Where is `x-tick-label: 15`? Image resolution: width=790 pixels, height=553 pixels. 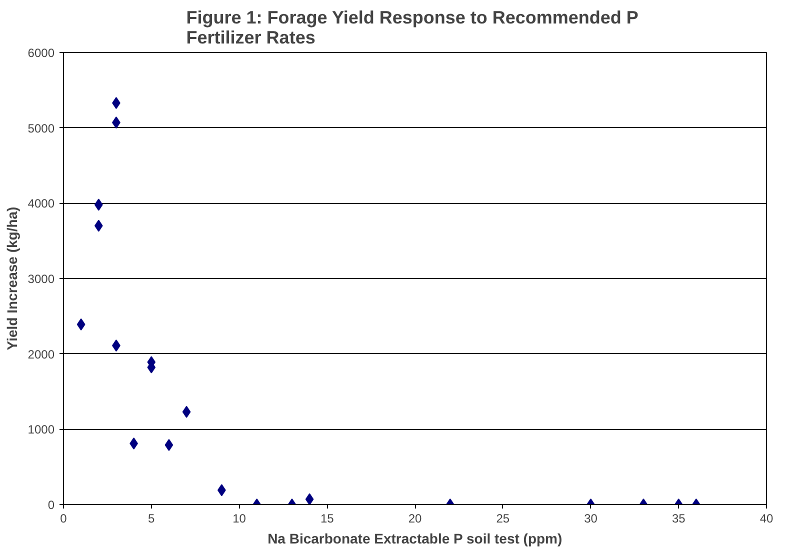
x-tick-label: 15 is located at coordinates (327, 519).